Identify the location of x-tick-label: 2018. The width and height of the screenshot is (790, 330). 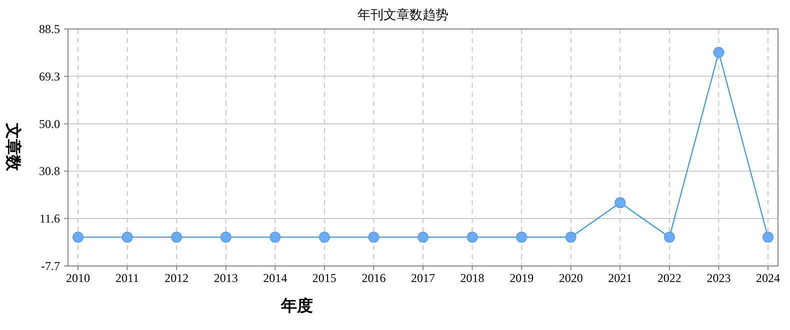
(472, 278).